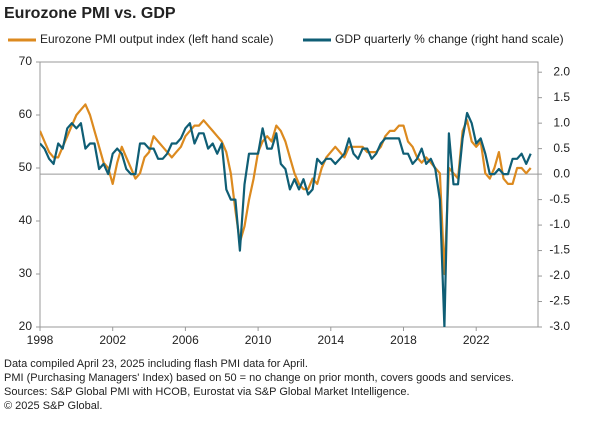  What do you see at coordinates (559, 326) in the screenshot?
I see `y2-tick-label: -3.0` at bounding box center [559, 326].